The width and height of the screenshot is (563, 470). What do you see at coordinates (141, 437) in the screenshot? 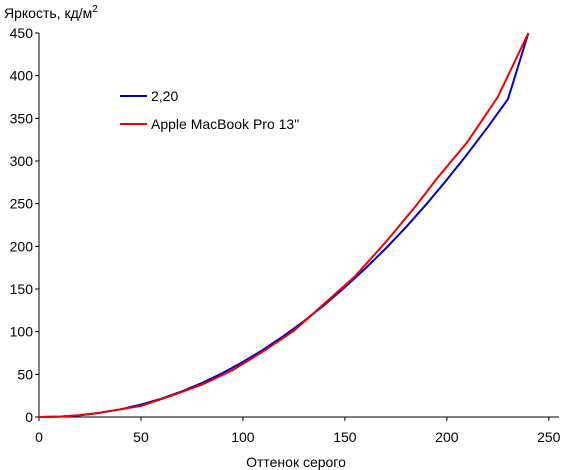
I see `x-tick-label: 50` at bounding box center [141, 437].